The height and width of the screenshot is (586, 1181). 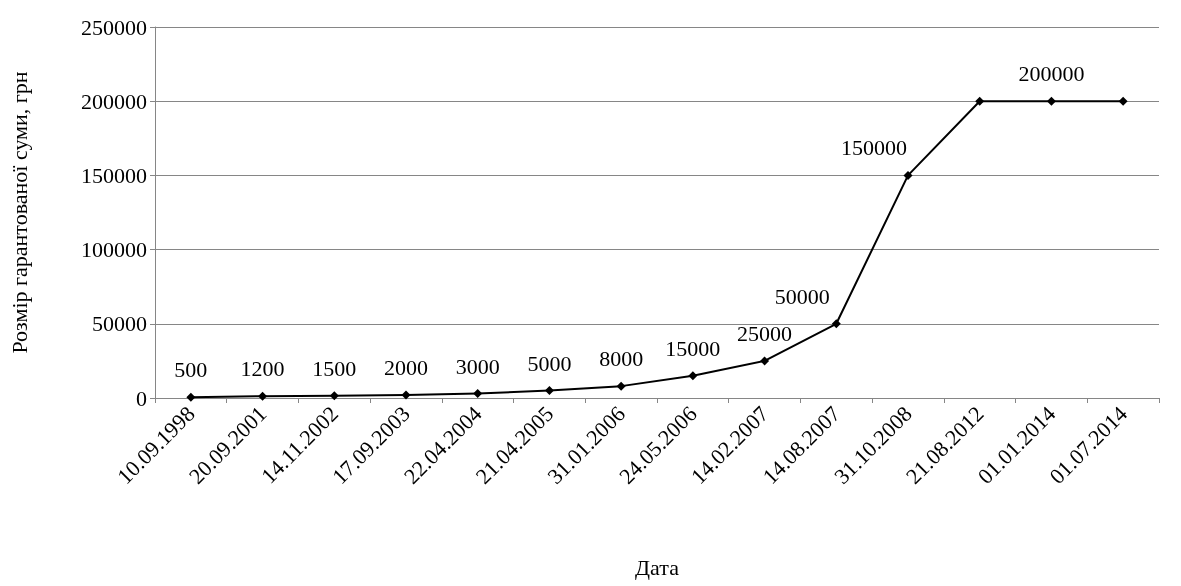 What do you see at coordinates (262, 369) in the screenshot?
I see `data-label: 1200` at bounding box center [262, 369].